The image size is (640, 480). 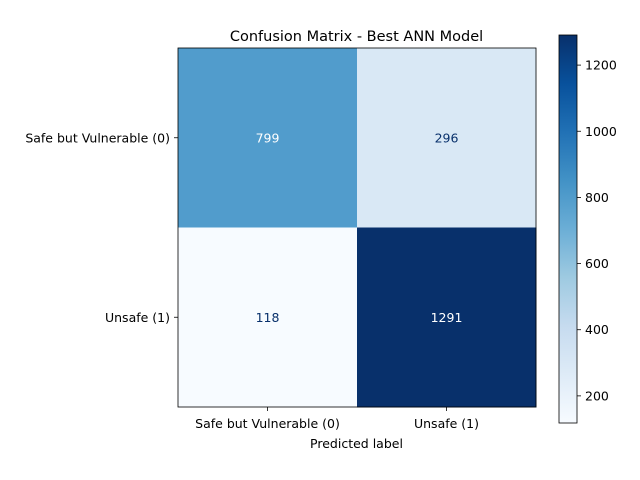 What do you see at coordinates (97, 137) in the screenshot?
I see `y-tick-label: Safe but Vulnerable (0)` at bounding box center [97, 137].